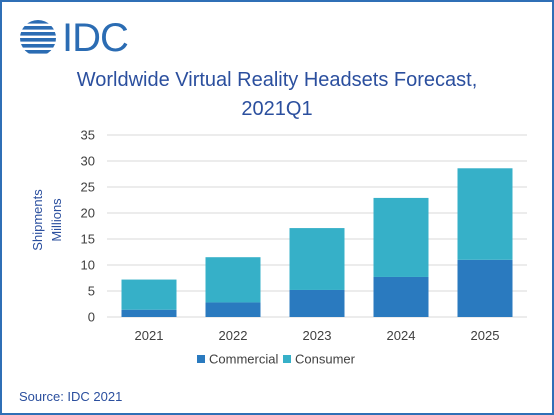 The height and width of the screenshot is (415, 554). What do you see at coordinates (485, 288) in the screenshot?
I see `bar-commercial-2025` at bounding box center [485, 288].